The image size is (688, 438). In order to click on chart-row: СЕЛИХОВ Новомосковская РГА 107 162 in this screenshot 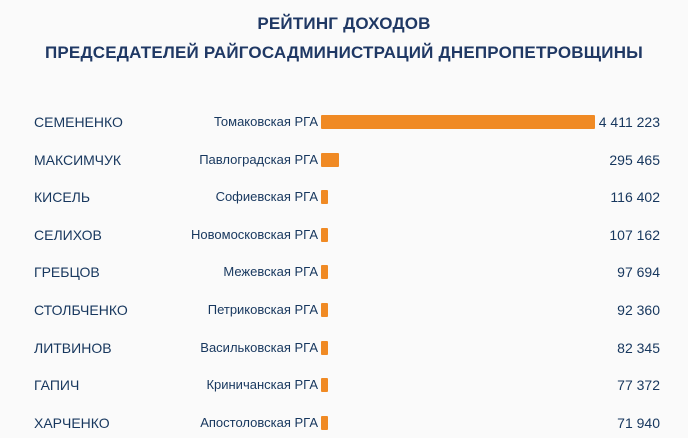, I will do `click(344, 235)`.